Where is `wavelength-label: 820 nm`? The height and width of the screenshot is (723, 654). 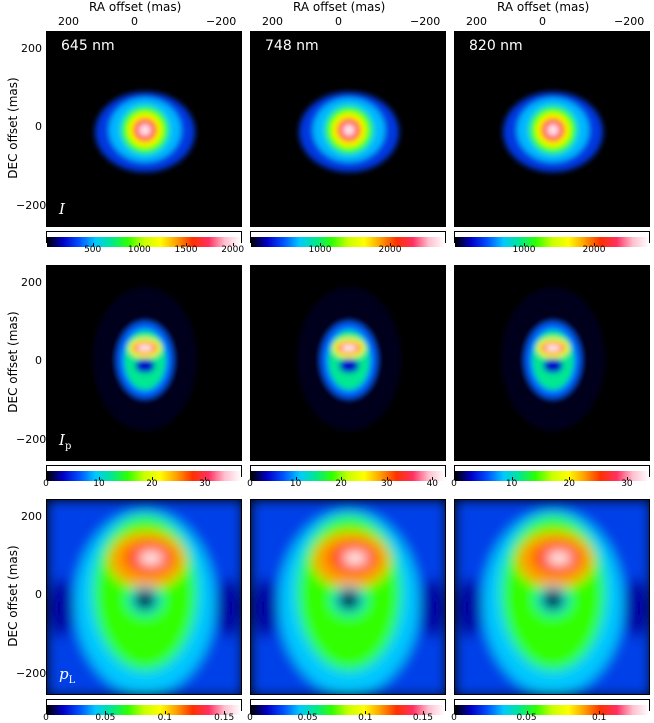
wavelength-label: 820 nm is located at coordinates (496, 46).